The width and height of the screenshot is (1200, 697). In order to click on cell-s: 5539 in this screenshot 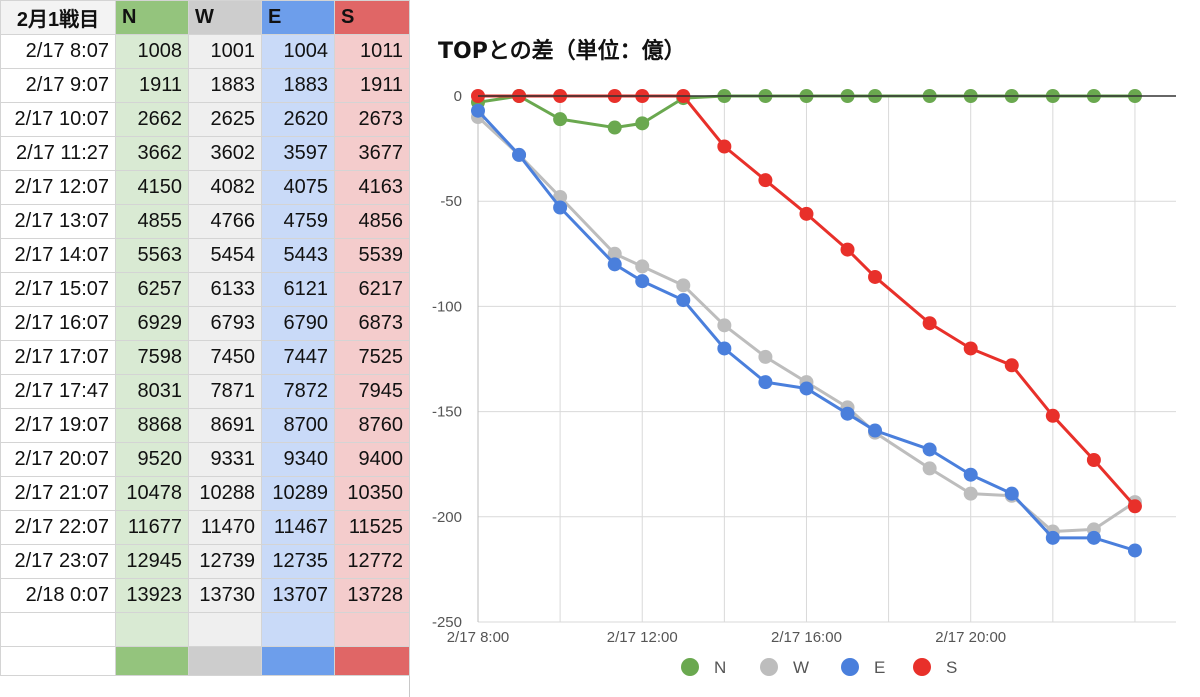, I will do `click(372, 255)`.